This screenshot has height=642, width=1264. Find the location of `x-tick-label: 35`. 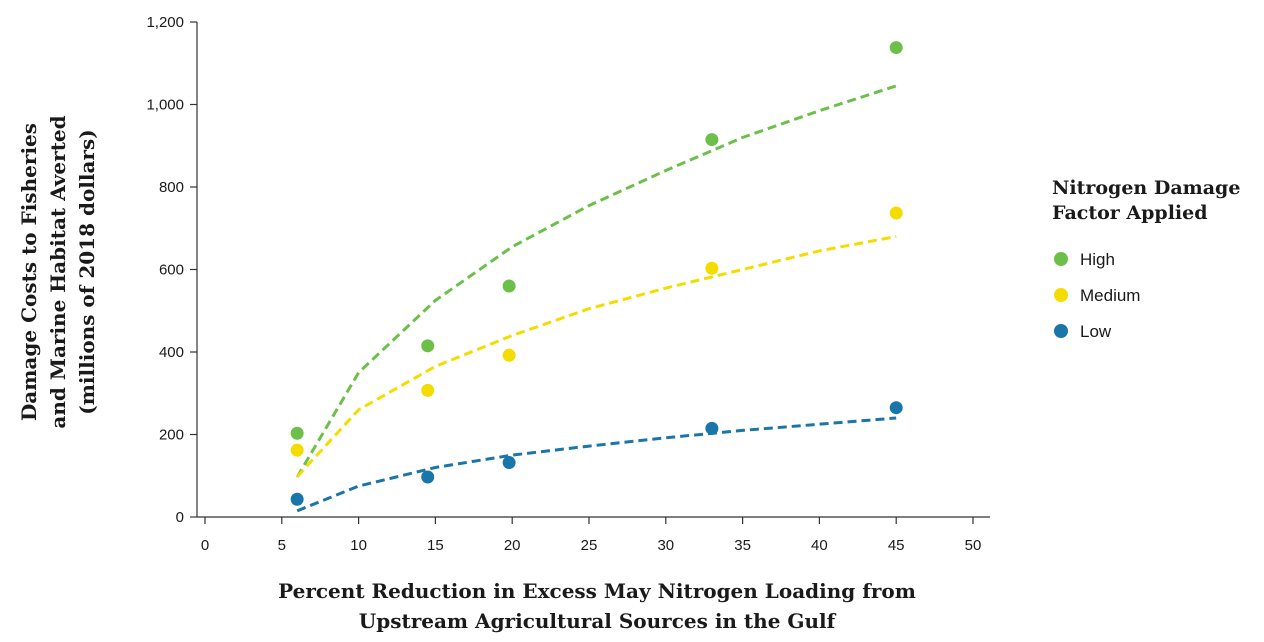

x-tick-label: 35 is located at coordinates (742, 545).